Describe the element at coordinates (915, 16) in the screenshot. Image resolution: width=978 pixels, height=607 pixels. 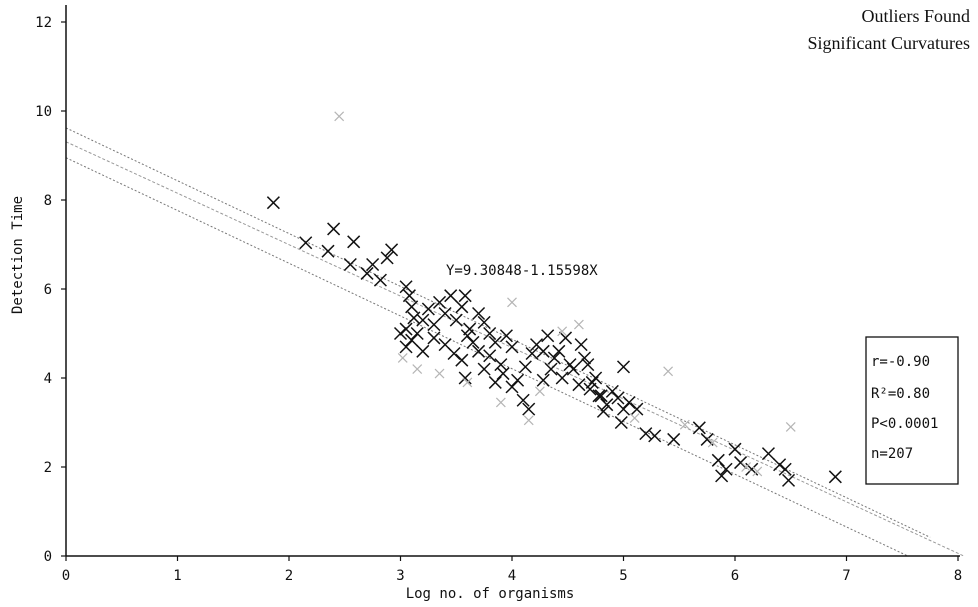
I see `note-outliers: Outliers Found` at that location.